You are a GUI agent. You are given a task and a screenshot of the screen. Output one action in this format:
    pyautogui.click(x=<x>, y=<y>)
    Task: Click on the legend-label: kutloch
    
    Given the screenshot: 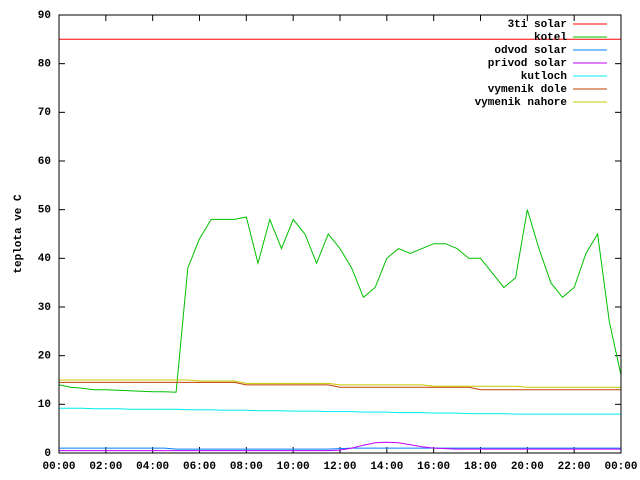 What is the action you would take?
    pyautogui.click(x=544, y=77)
    